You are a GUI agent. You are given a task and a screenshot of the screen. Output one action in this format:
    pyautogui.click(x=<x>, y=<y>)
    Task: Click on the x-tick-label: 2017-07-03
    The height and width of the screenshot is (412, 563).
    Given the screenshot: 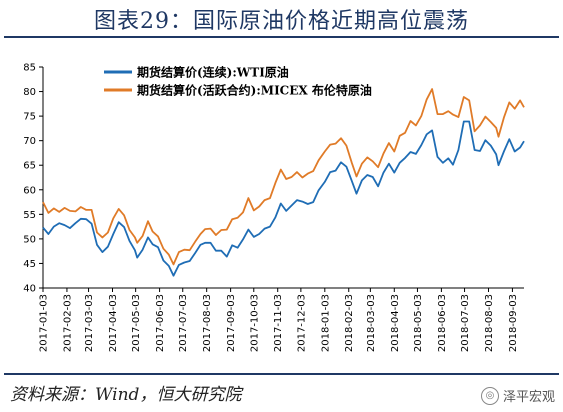 What is the action you would take?
    pyautogui.click(x=183, y=323)
    